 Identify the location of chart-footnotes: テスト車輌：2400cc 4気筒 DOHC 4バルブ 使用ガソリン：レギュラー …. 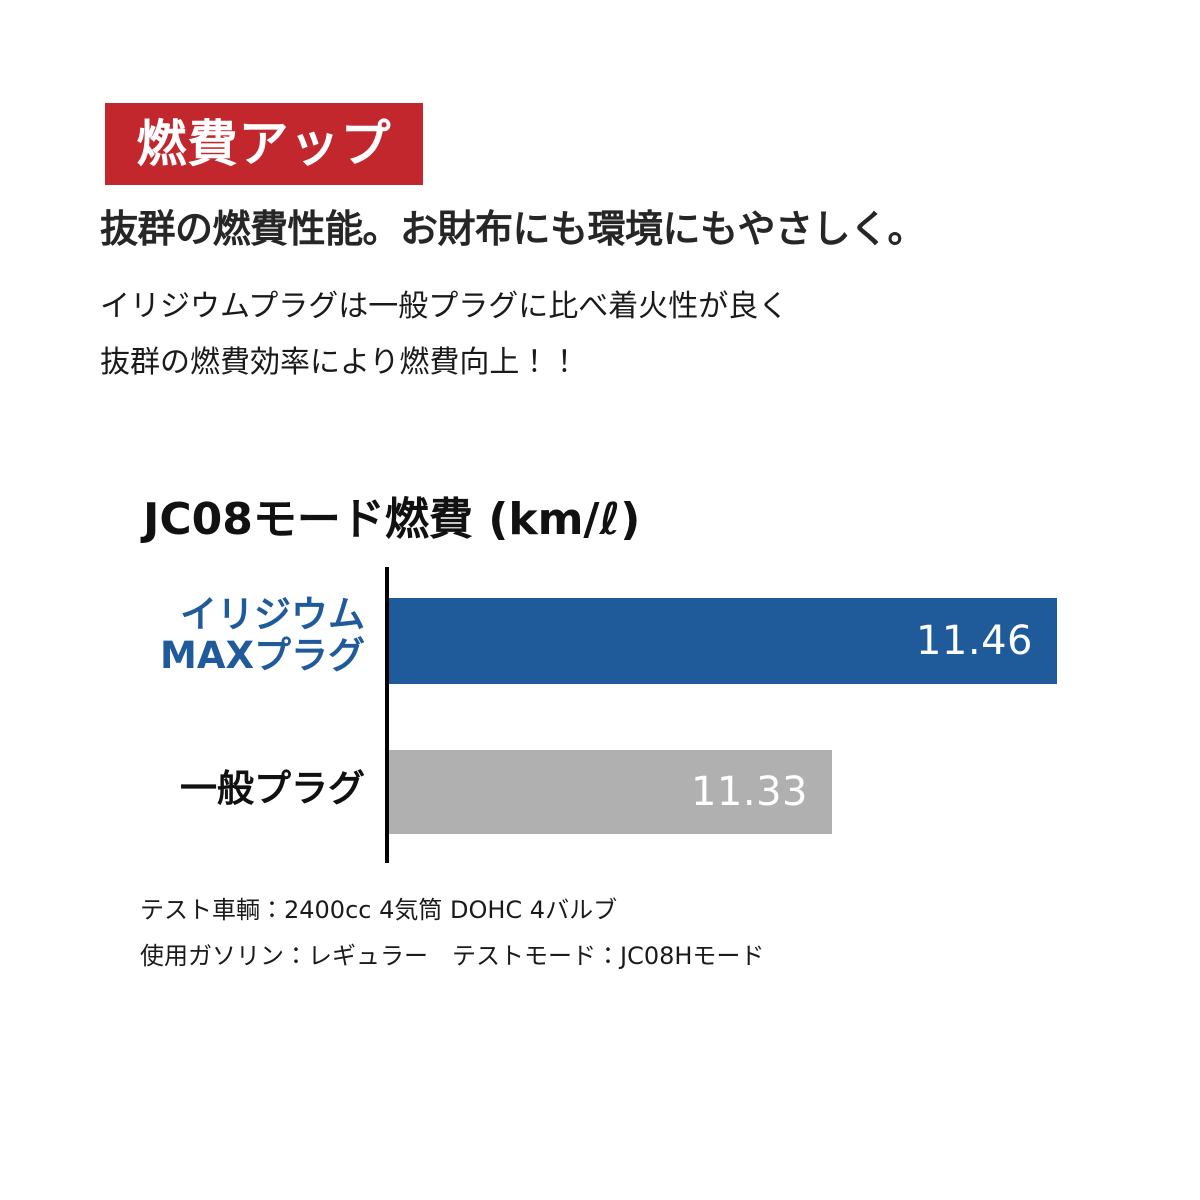
(452, 944).